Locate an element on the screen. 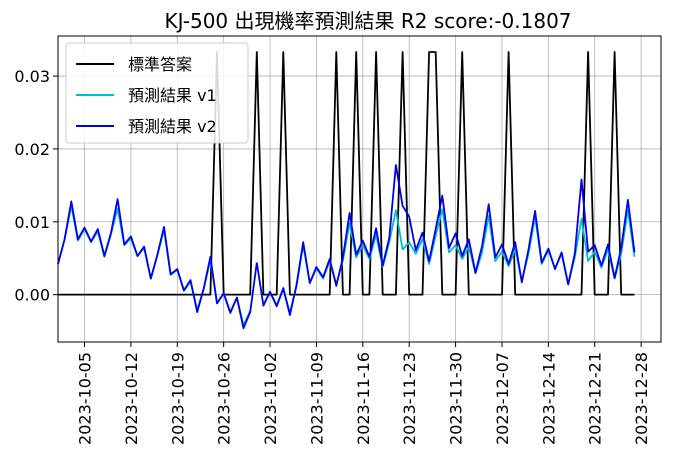 Image resolution: width=687 pixels, height=464 pixels. x-tick-label: 2023-11-02 is located at coordinates (270, 398).